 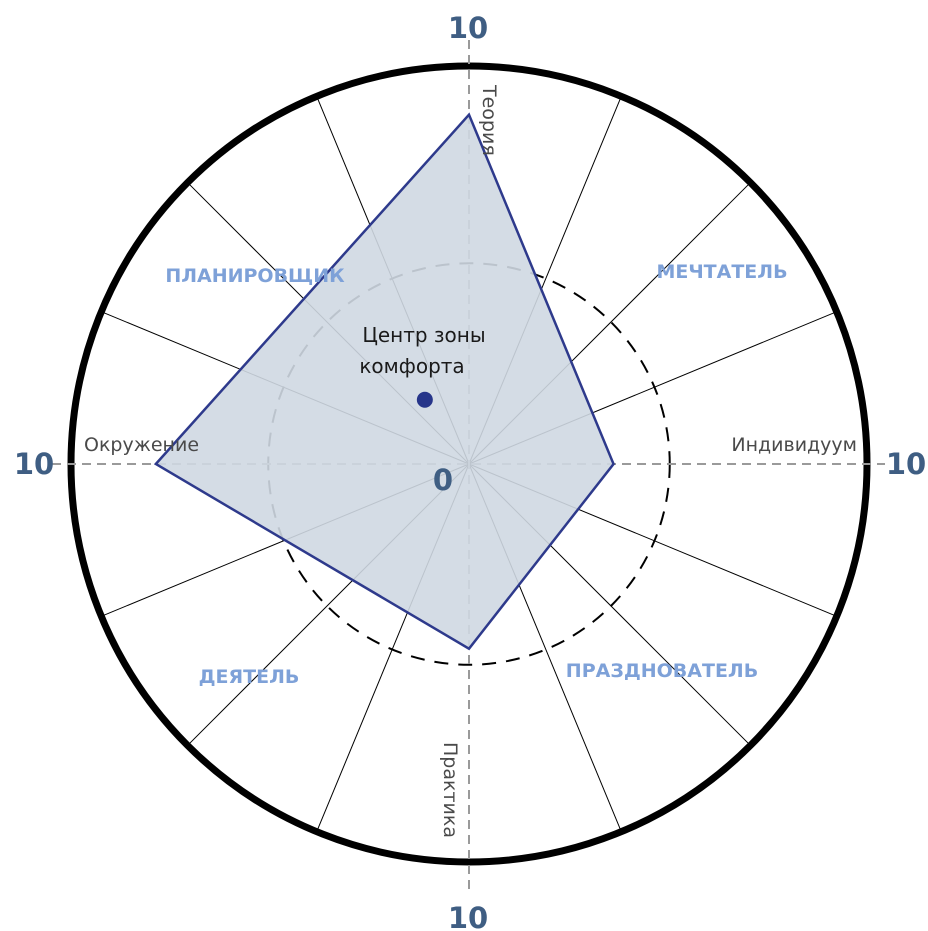 What do you see at coordinates (443, 480) in the screenshot?
I see `center-zero-label: 0` at bounding box center [443, 480].